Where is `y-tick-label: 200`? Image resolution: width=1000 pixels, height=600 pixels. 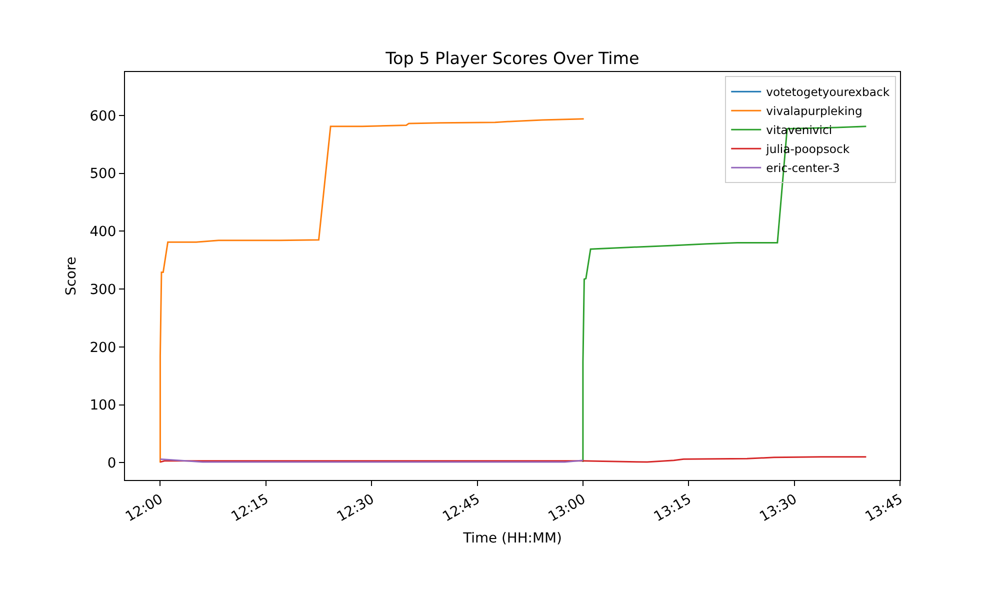 y-tick-label: 200 is located at coordinates (103, 348).